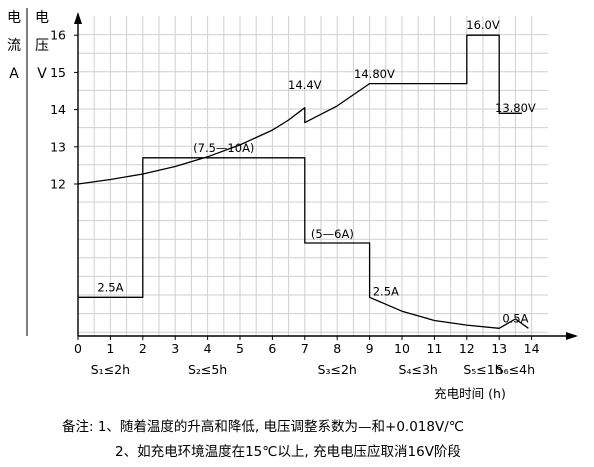  What do you see at coordinates (515, 369) in the screenshot?
I see `stage-label: S₆≤4h` at bounding box center [515, 369].